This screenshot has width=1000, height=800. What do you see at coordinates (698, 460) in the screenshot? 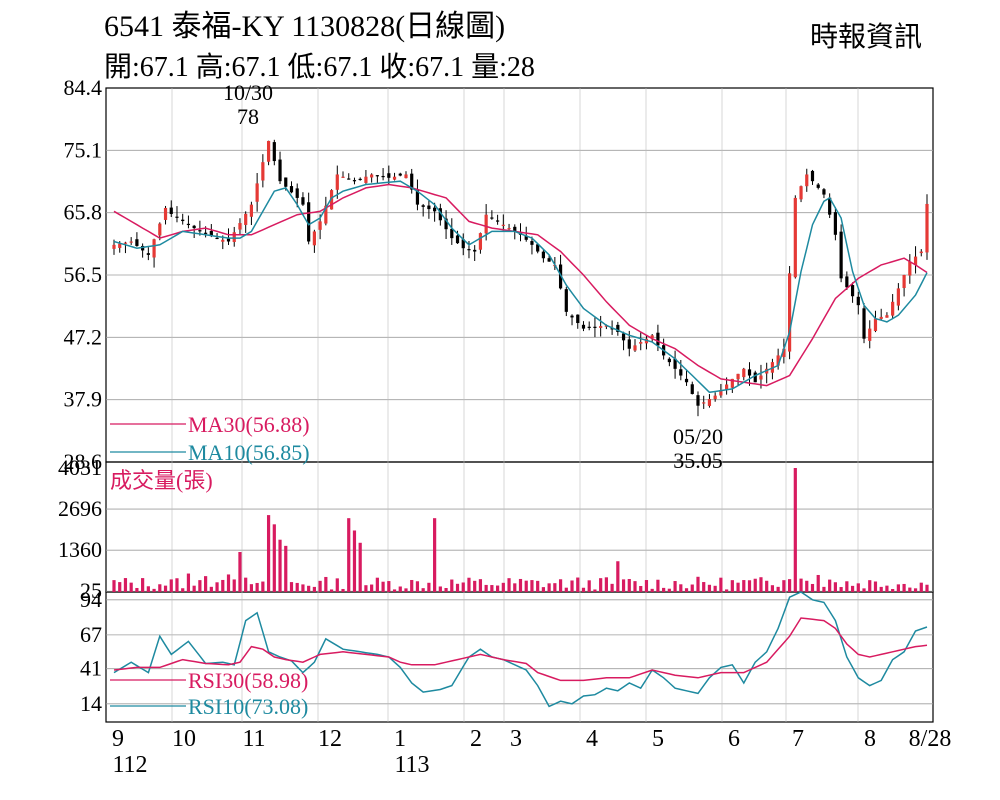
I see `low-annotation-value: 35.05` at bounding box center [698, 460].